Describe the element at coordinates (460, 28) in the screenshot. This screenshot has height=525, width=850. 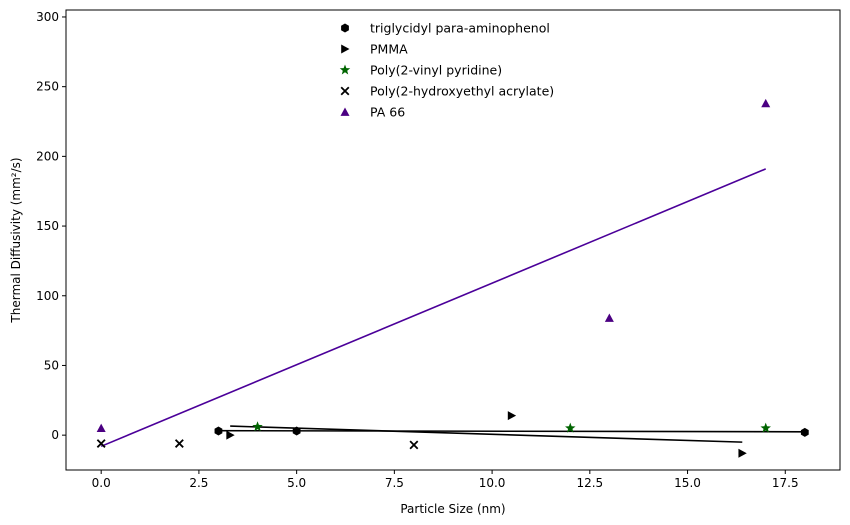
I see `legend-label: triglycidyl para-aminophenol` at that location.